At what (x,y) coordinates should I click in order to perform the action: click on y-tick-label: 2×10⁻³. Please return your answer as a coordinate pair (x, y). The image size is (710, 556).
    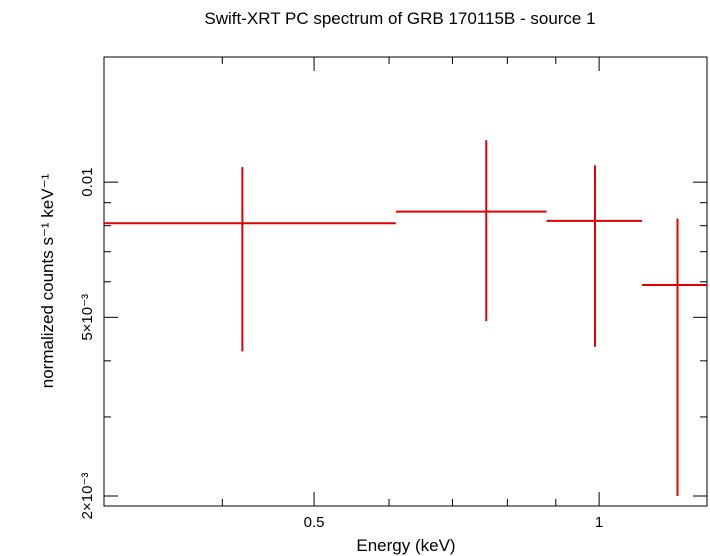
    Looking at the image, I should click on (87, 496).